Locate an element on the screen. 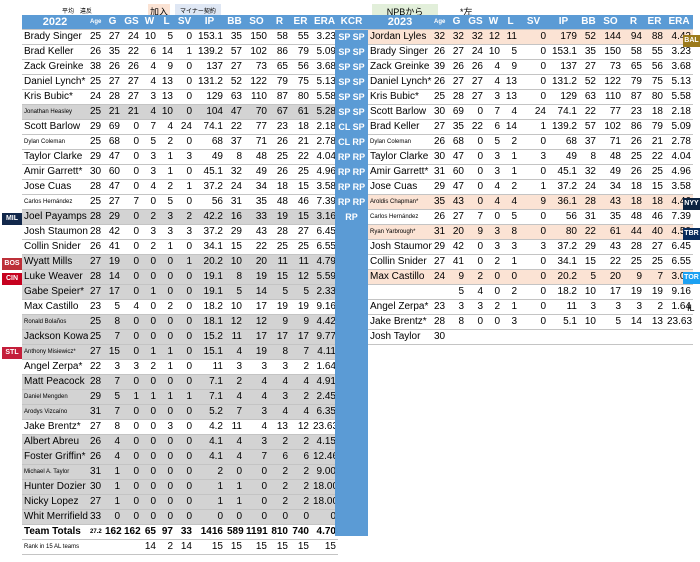 The image size is (700, 562). player-name: Amir Garrett* is located at coordinates (55, 172).